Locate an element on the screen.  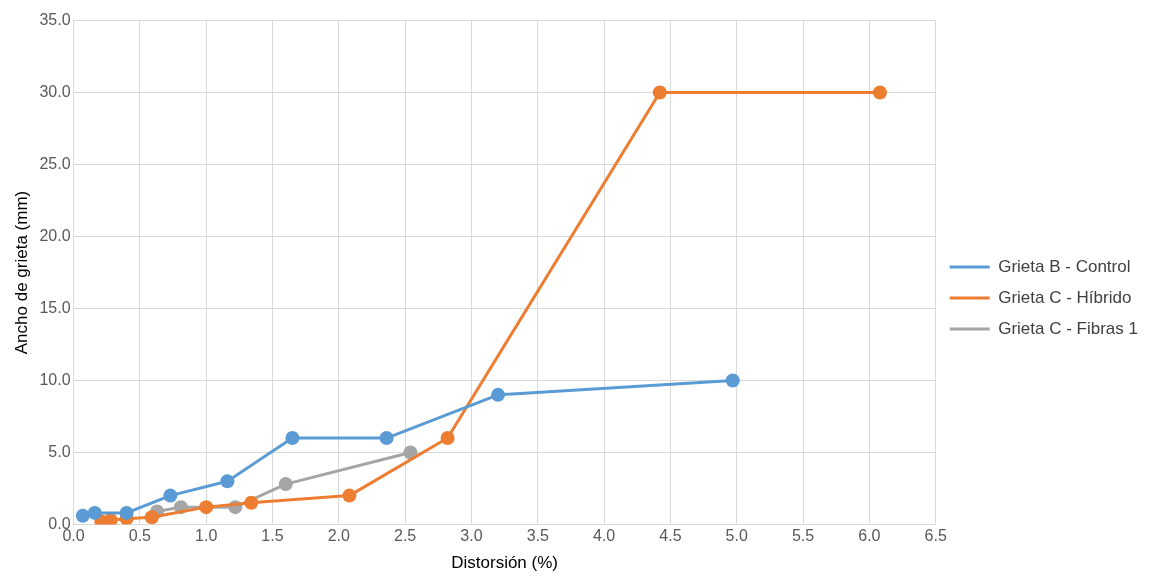
legend-label: Grieta C - Fibras 1 is located at coordinates (1068, 328).